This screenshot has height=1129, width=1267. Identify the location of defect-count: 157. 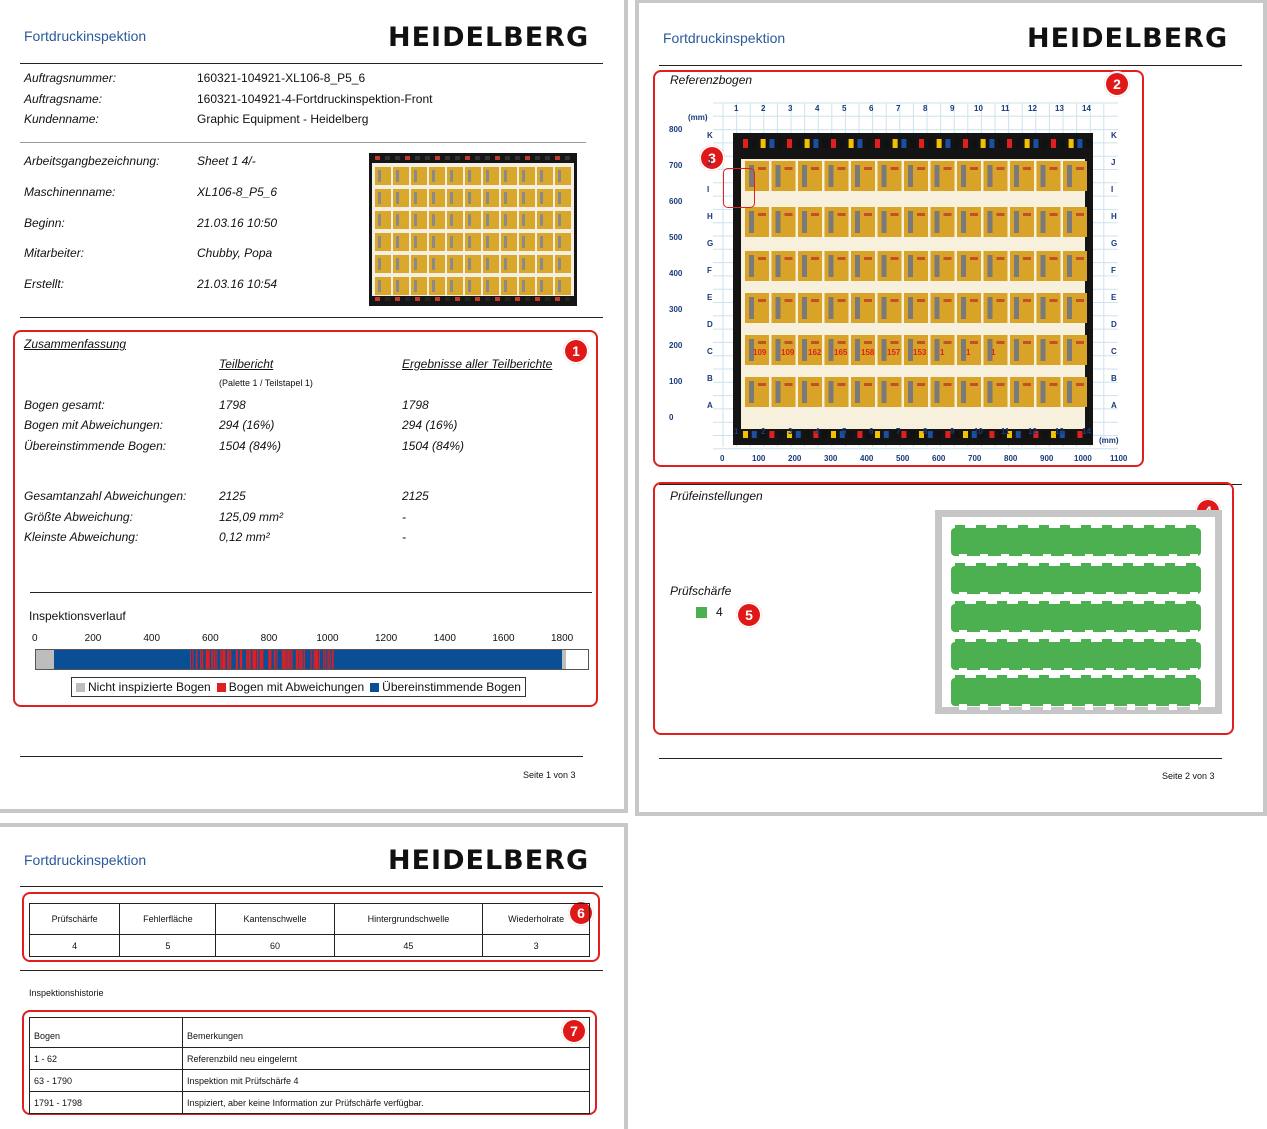
(894, 352).